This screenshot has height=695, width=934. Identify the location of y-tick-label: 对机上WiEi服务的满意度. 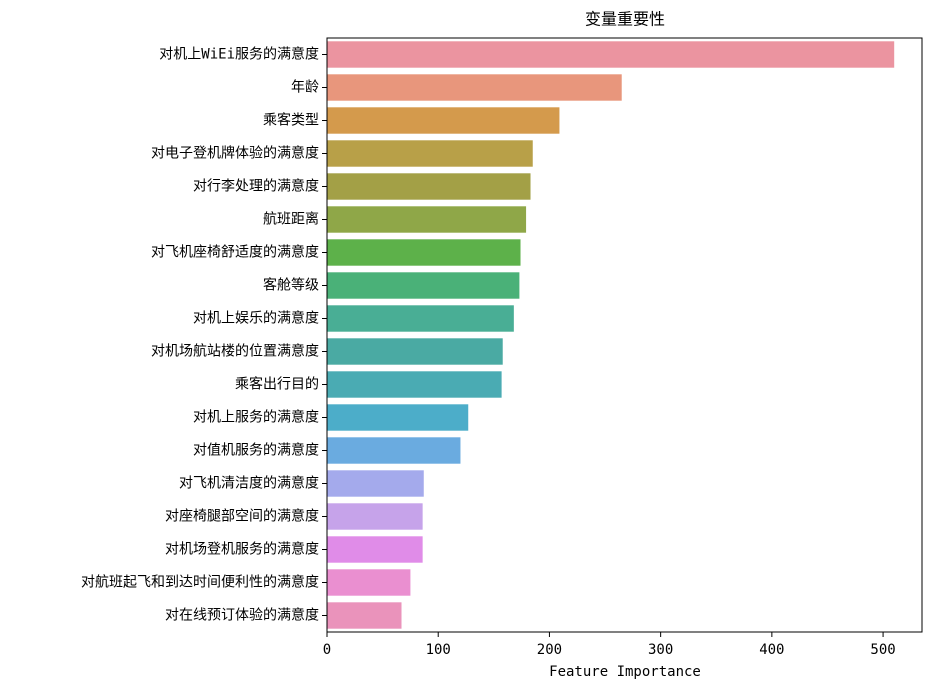
(239, 54).